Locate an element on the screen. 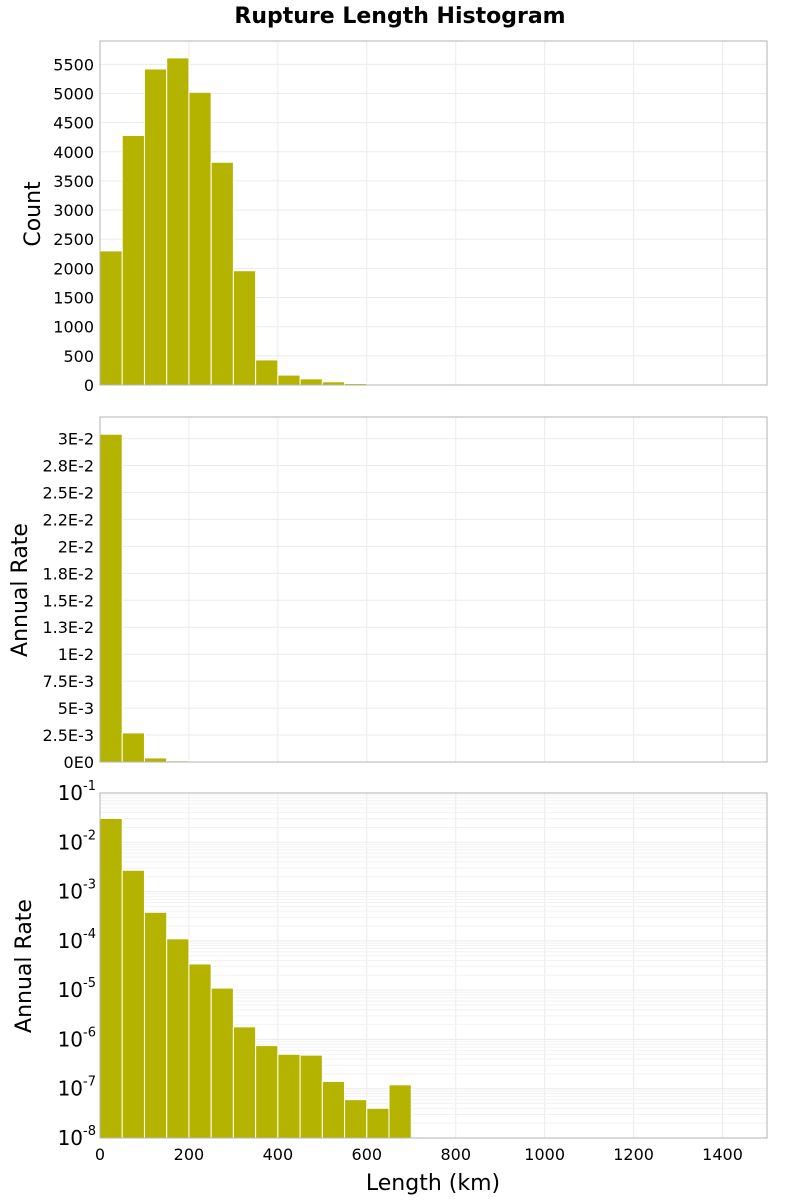 This screenshot has width=800, height=1200. y-tick-label: 5500 is located at coordinates (73, 64).